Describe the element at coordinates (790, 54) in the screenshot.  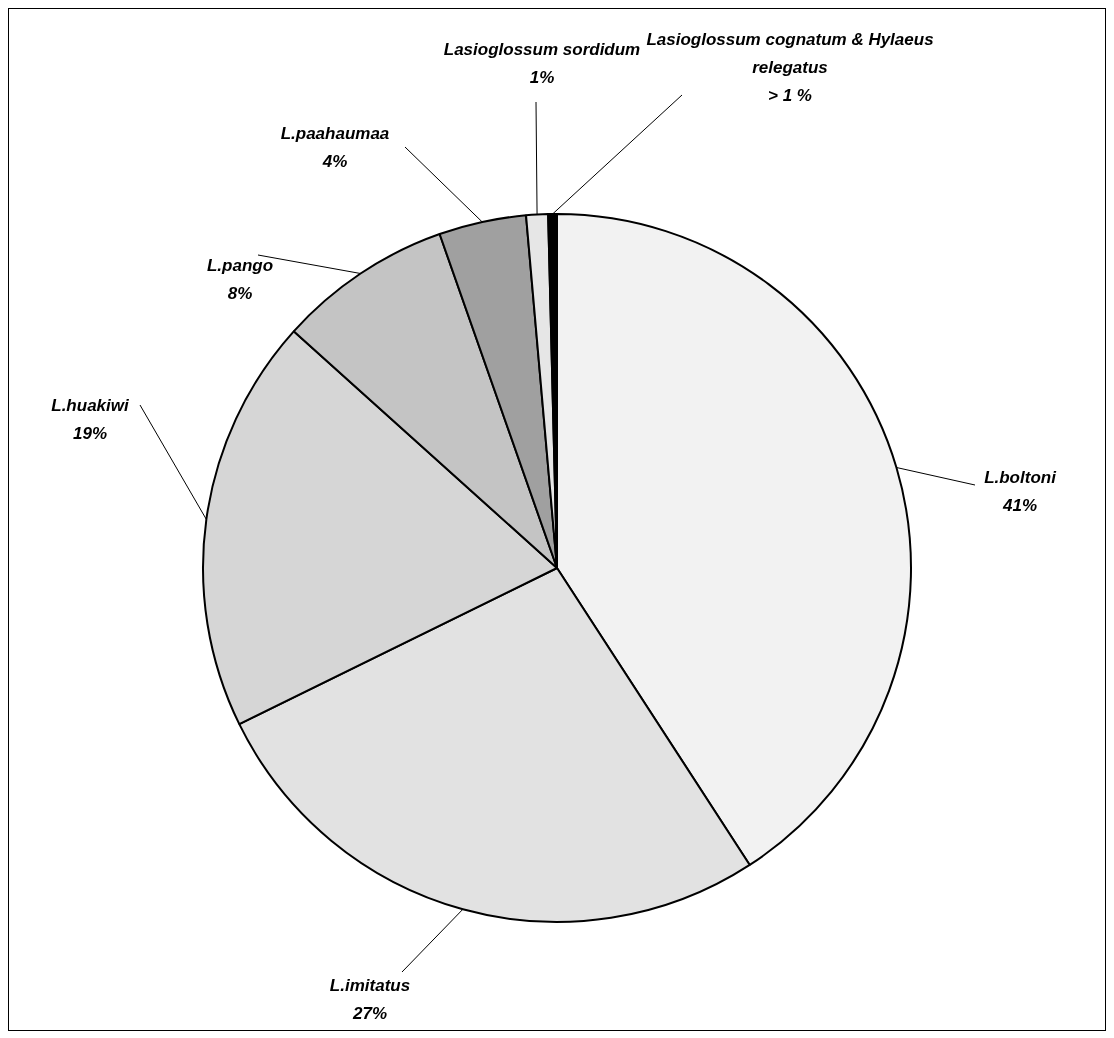
I see `slice-label: Lasioglossum cognatum & Hylaeus relegatus` at that location.